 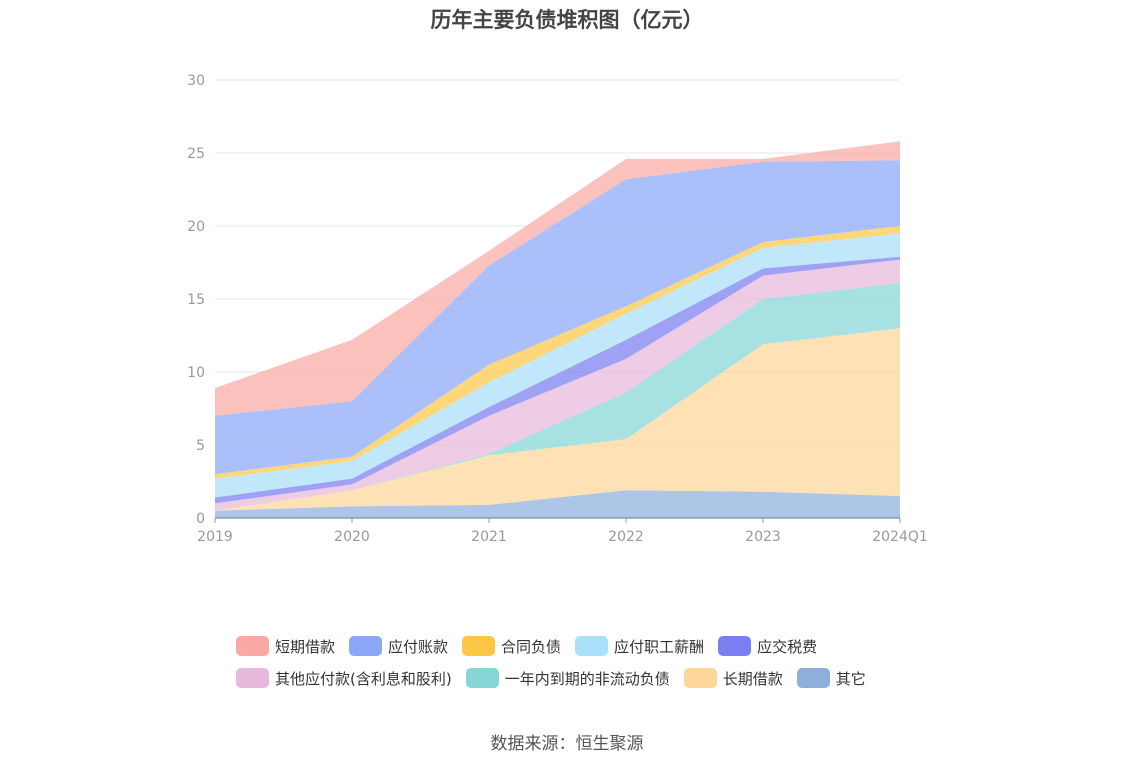 I want to click on legend-item: 应交税费, so click(x=767, y=646).